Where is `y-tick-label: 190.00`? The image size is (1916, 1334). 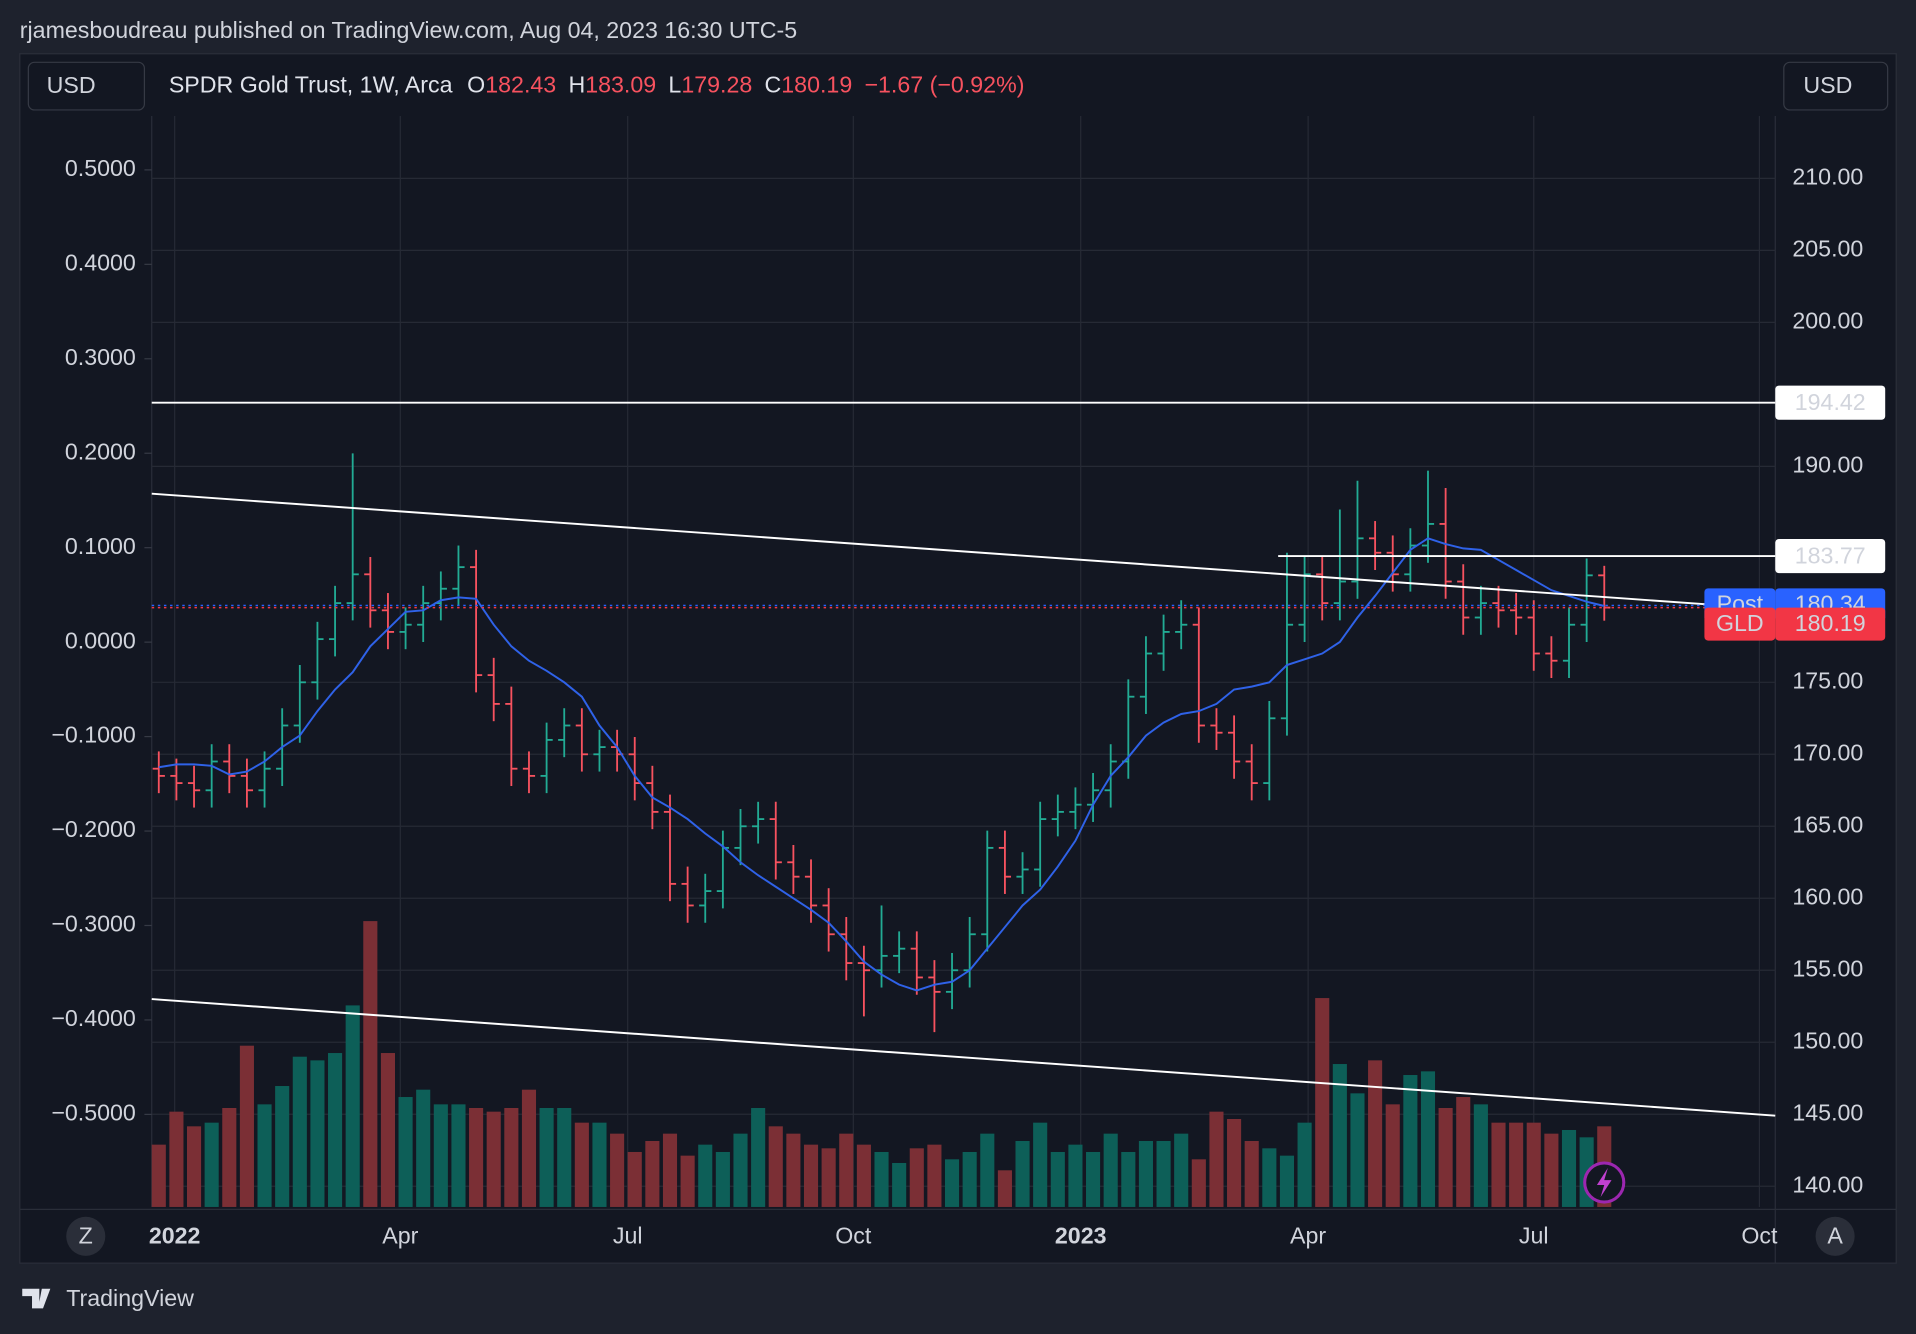 y-tick-label: 190.00 is located at coordinates (1827, 464).